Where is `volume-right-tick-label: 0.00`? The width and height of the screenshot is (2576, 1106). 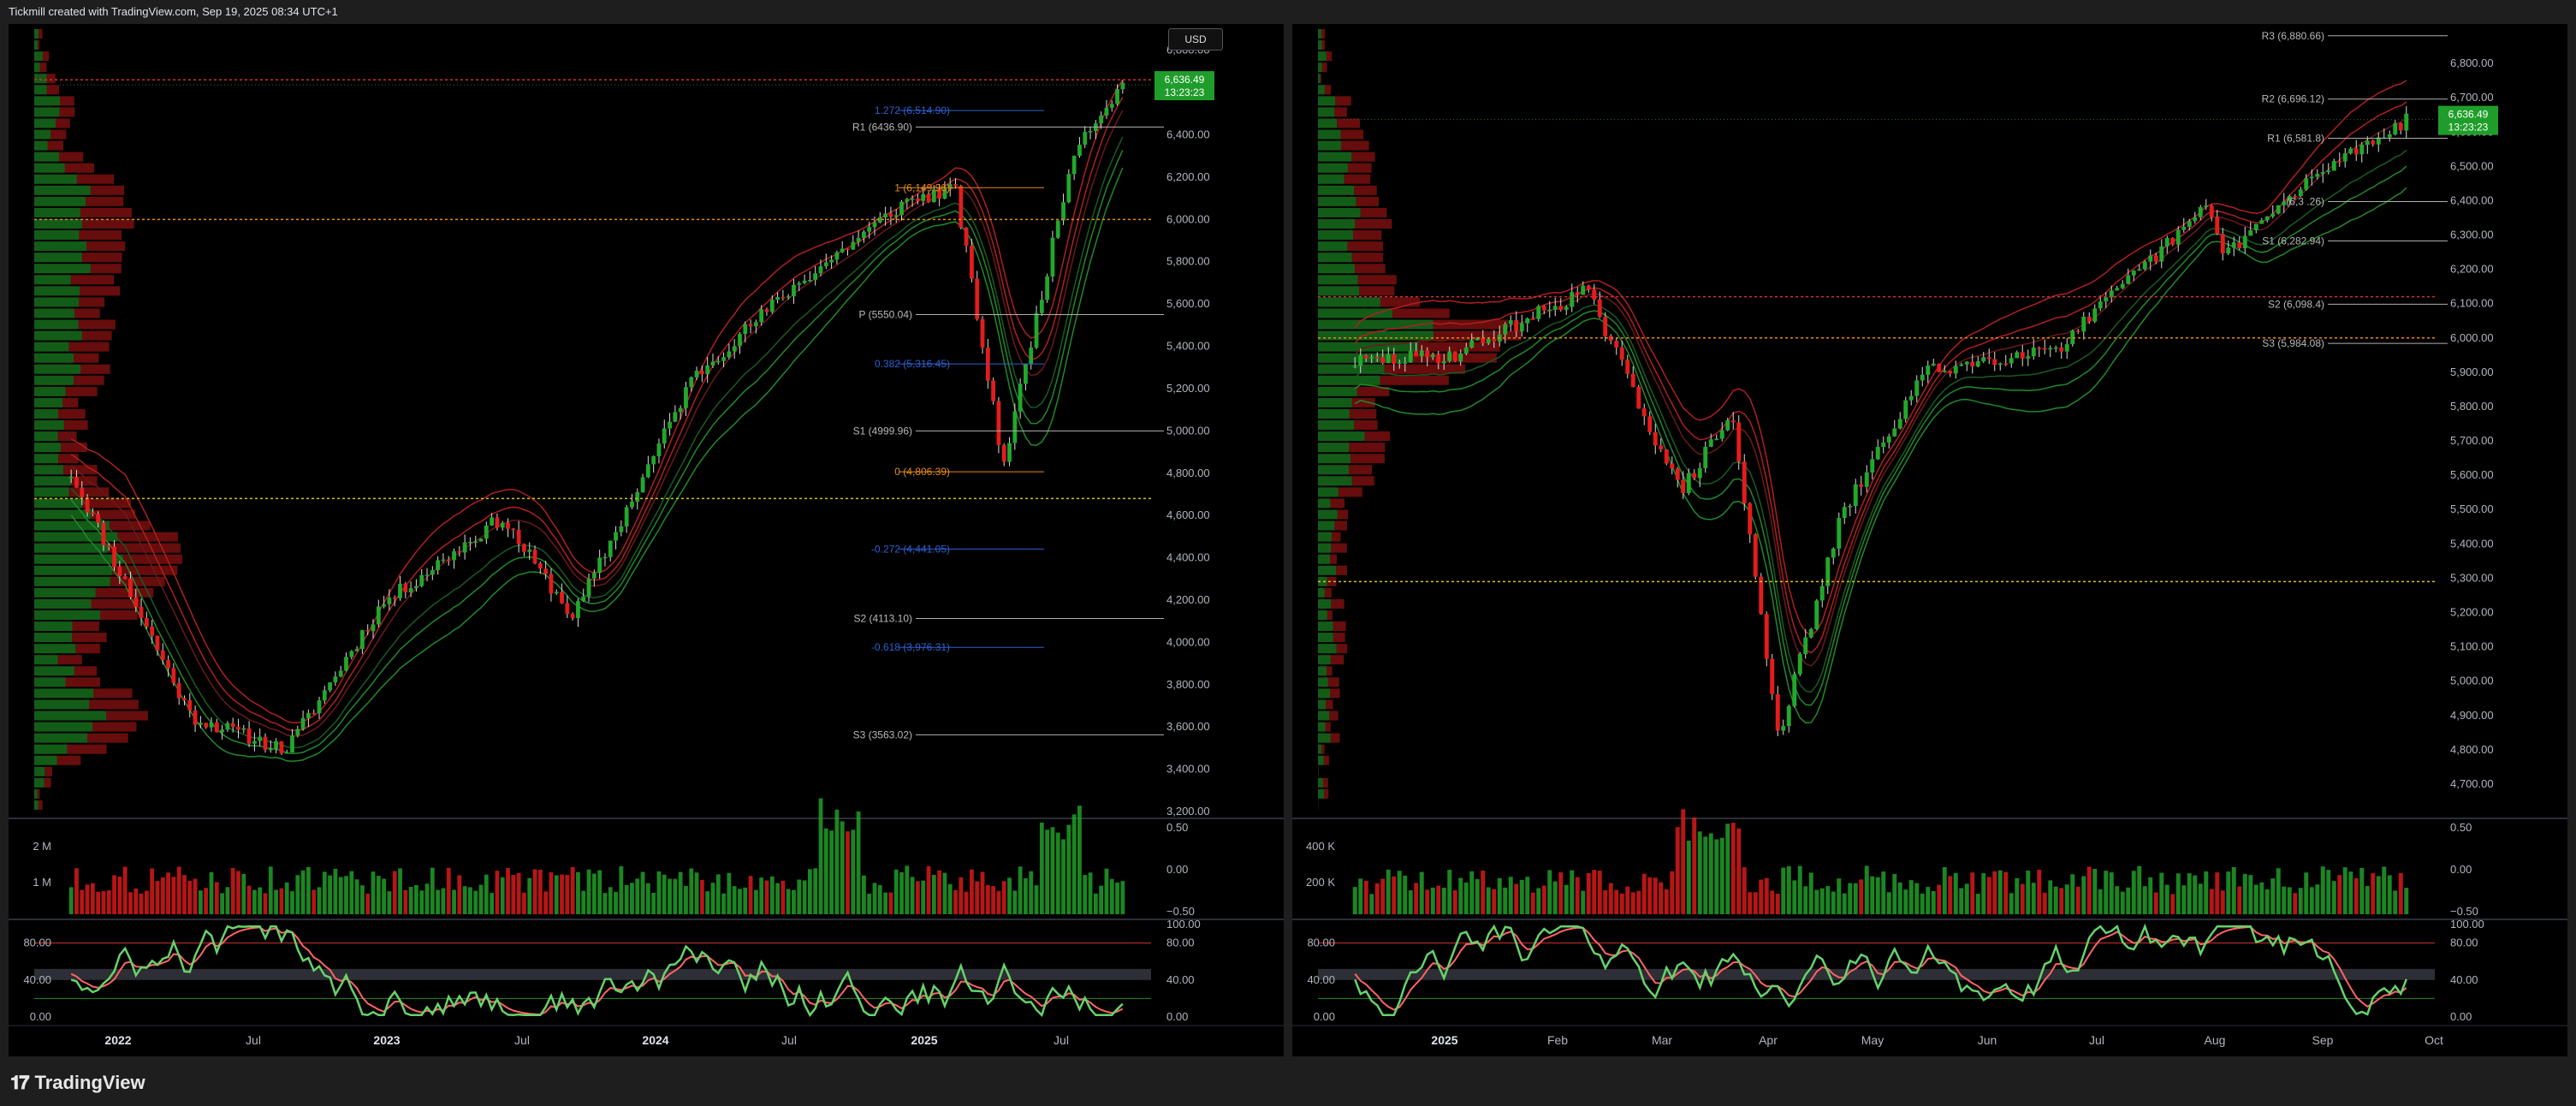
volume-right-tick-label: 0.00 is located at coordinates (1177, 869).